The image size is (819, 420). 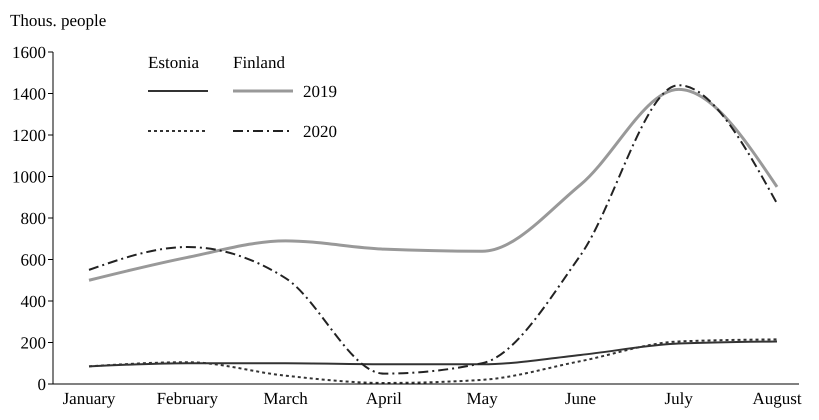 I want to click on y-tick-label: 1200, so click(x=29, y=136).